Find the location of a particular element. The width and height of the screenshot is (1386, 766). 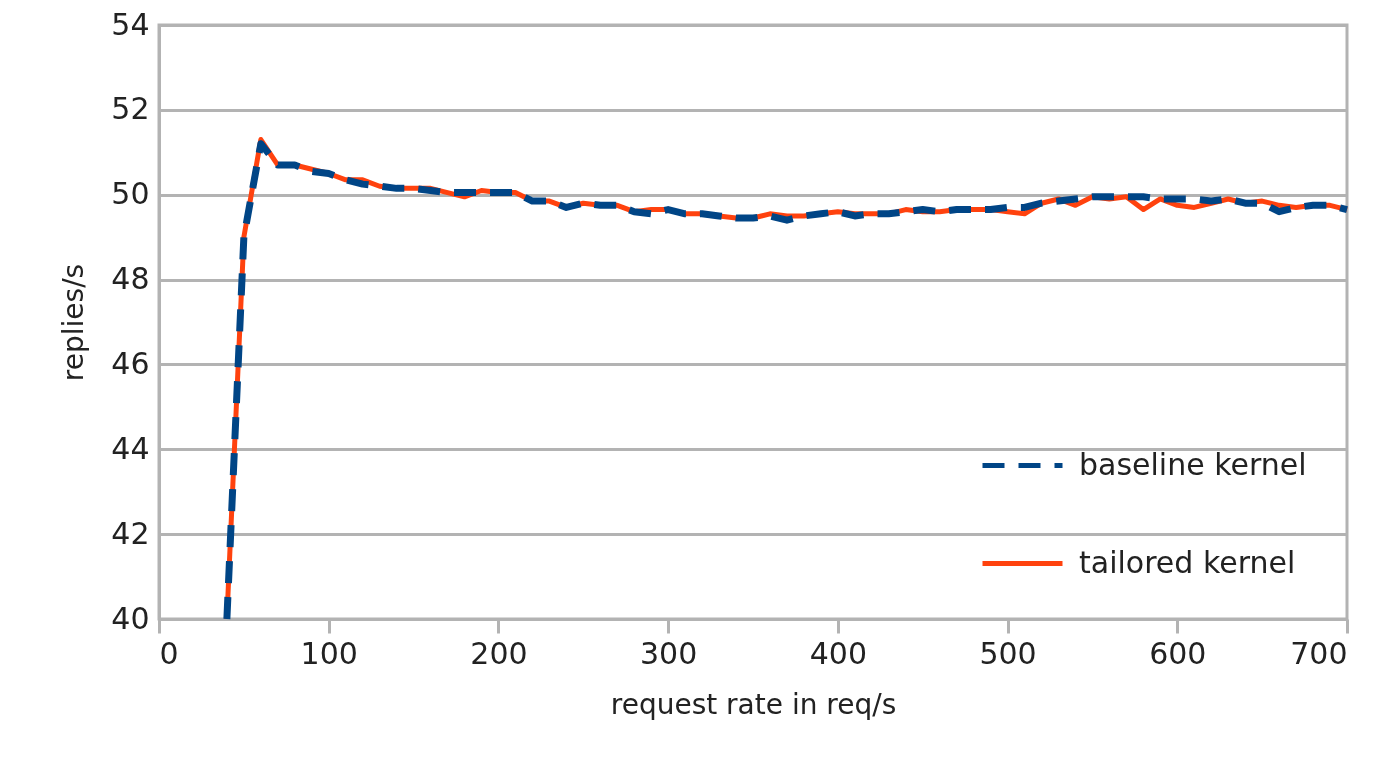

x-tick-label: 500 is located at coordinates (1008, 653).